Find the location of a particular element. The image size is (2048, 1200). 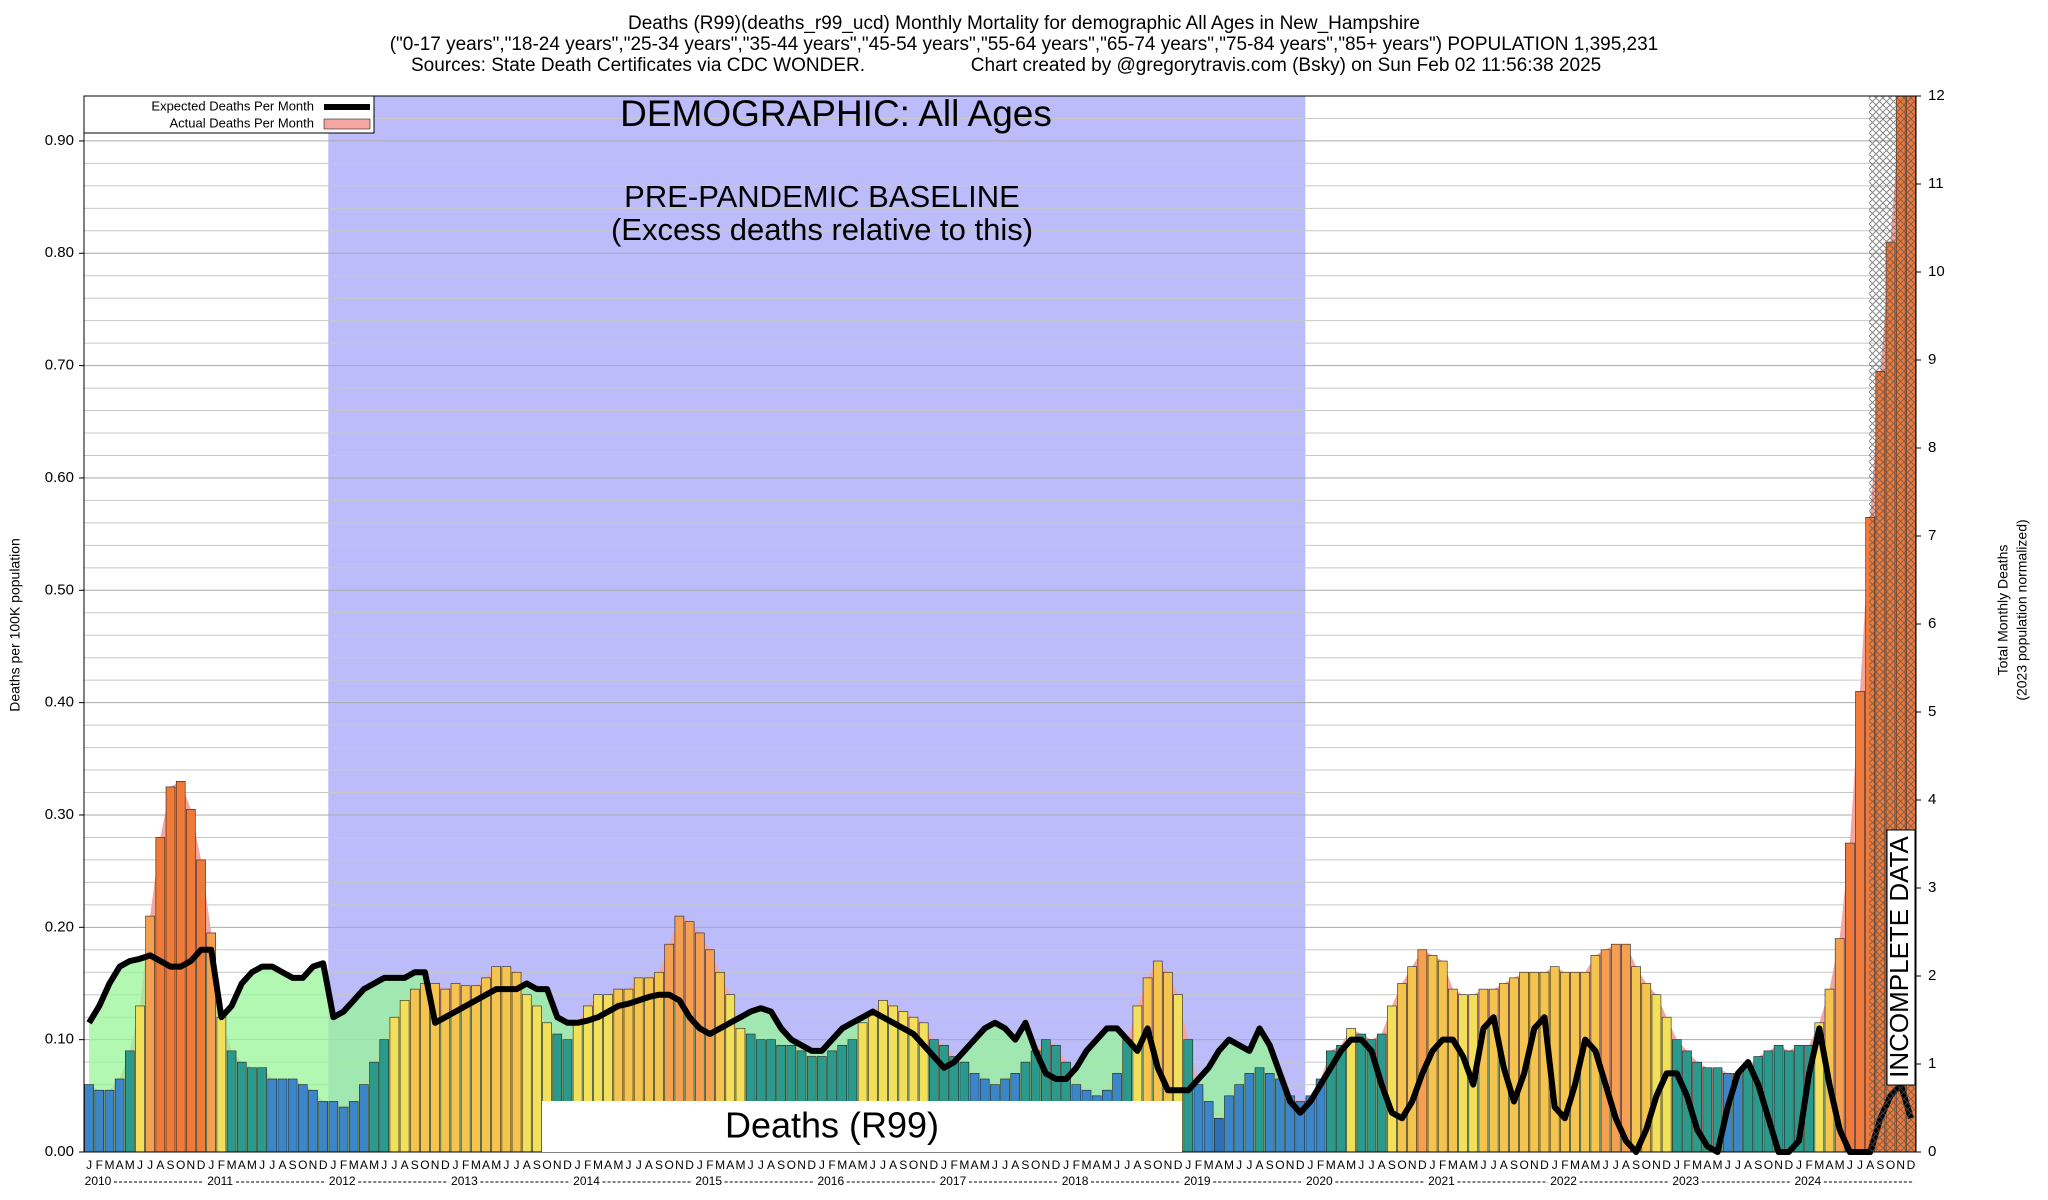

y-tick-label: 0.20 is located at coordinates (59, 926).